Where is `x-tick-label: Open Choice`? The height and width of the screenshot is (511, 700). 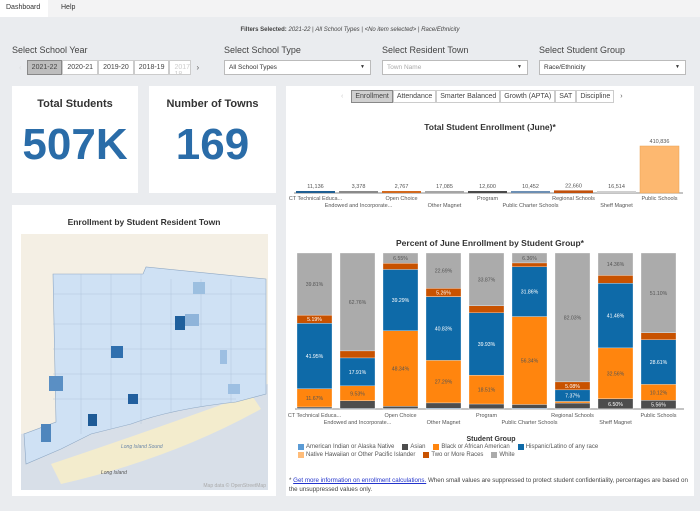 x-tick-label: Open Choice is located at coordinates (400, 416).